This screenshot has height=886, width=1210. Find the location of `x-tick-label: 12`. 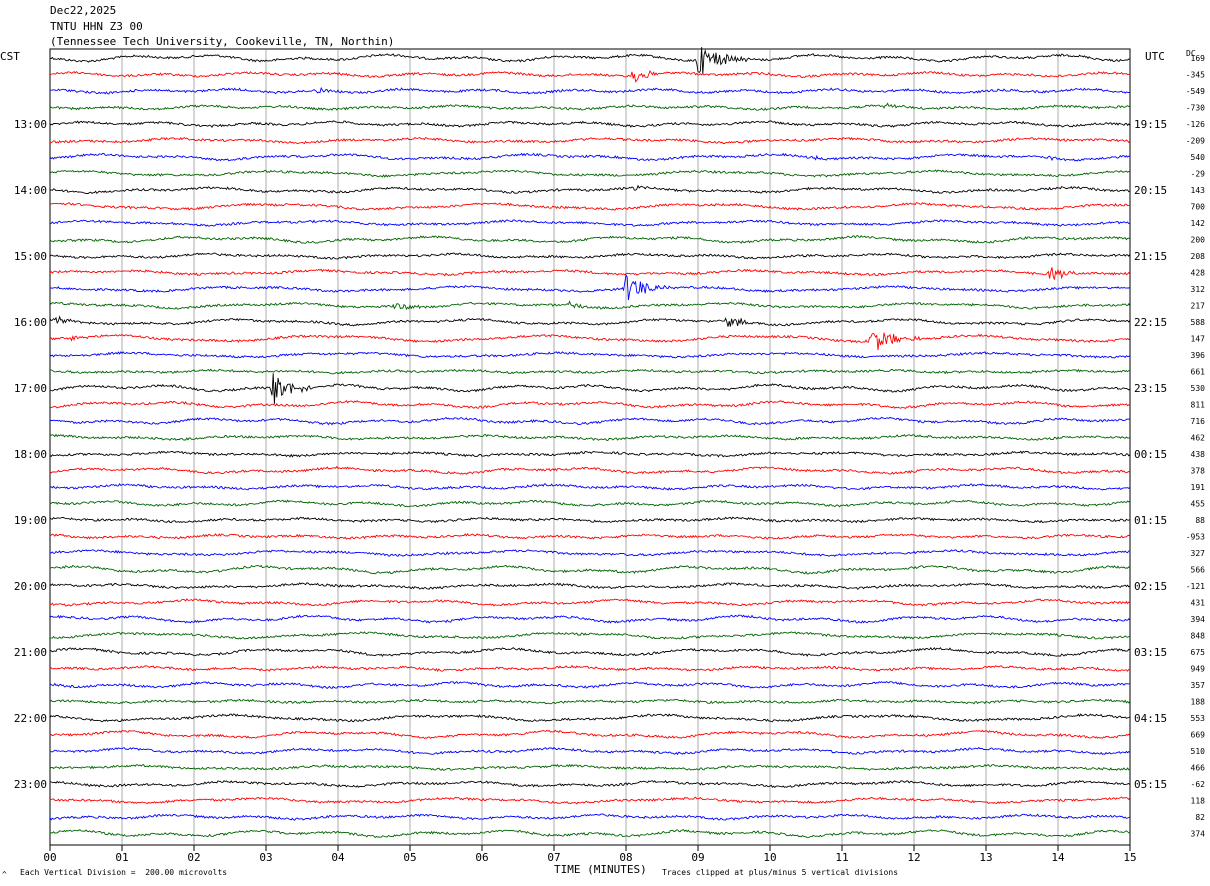

x-tick-label: 12 is located at coordinates (913, 857).